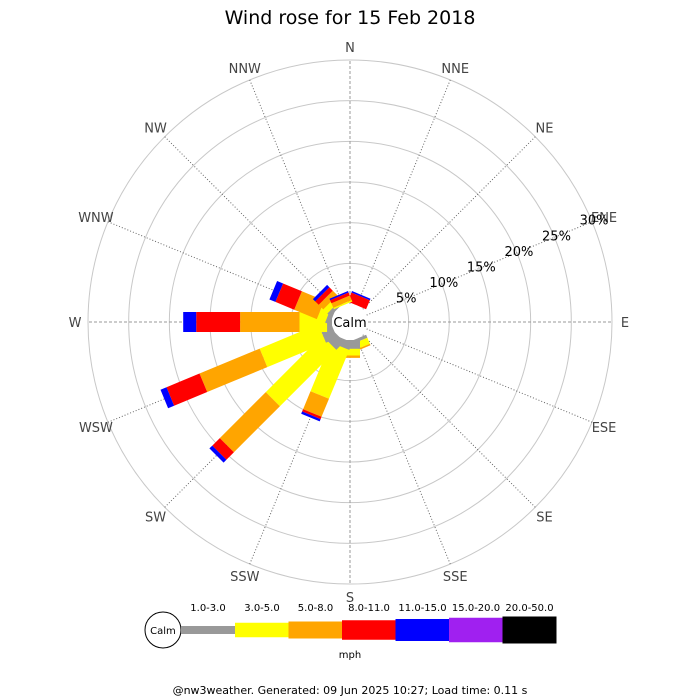 The image size is (700, 700). Describe the element at coordinates (249, 422) in the screenshot. I see `bar-sw-5.0-8.0` at that location.